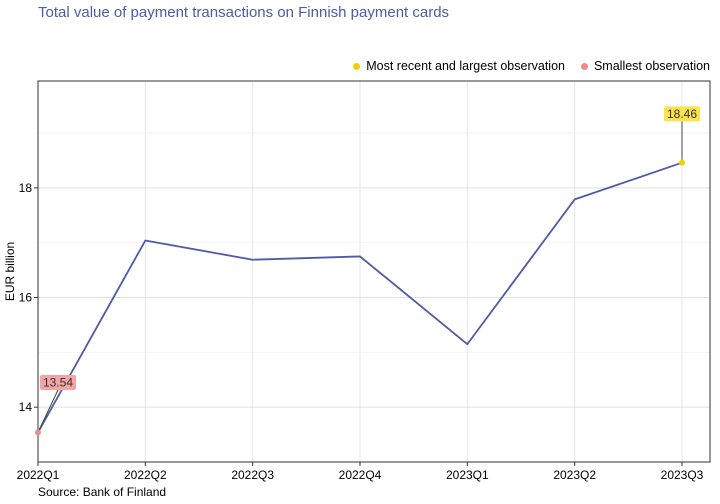 Image resolution: width=720 pixels, height=504 pixels. I want to click on x-tick-label: 2023Q1, so click(467, 475).